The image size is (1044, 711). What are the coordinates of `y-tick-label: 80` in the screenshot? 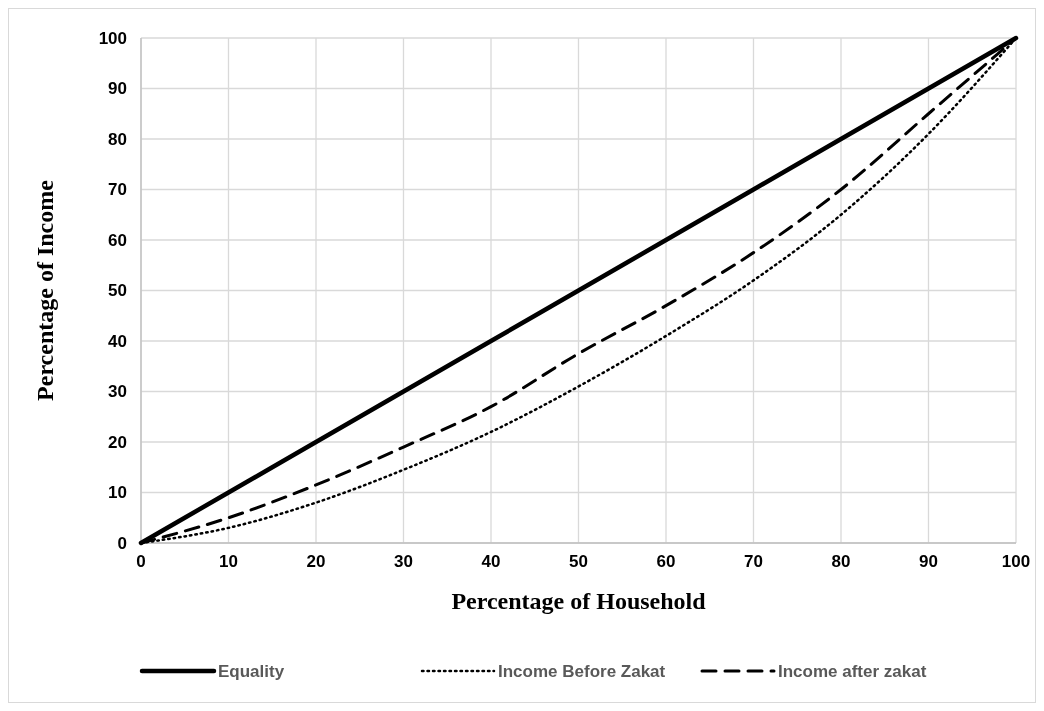 It's located at (117, 139).